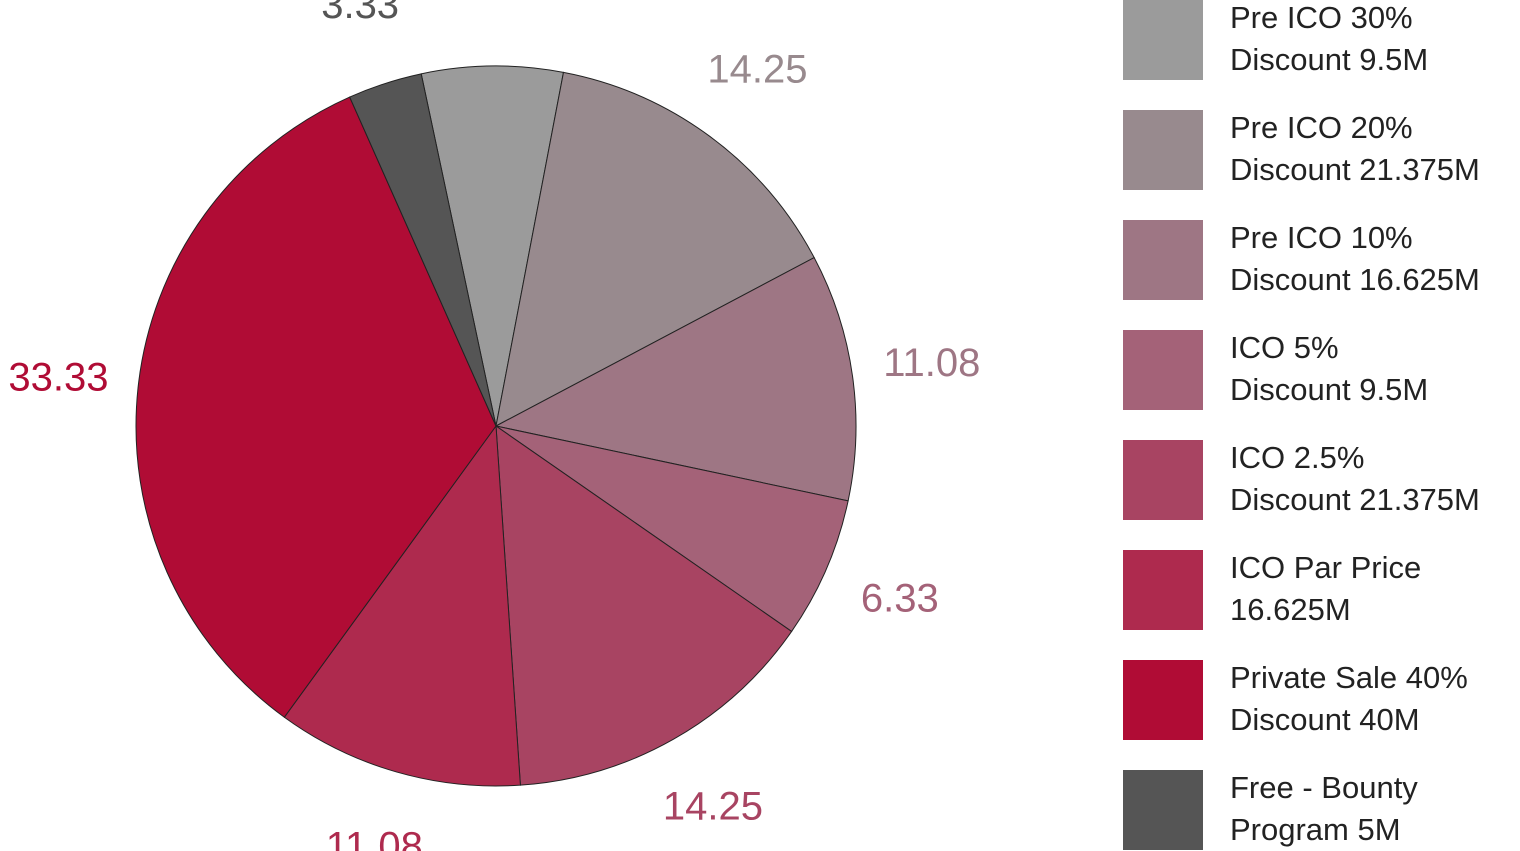  Describe the element at coordinates (1325, 567) in the screenshot. I see `legend-label: ICO Par Price` at that location.